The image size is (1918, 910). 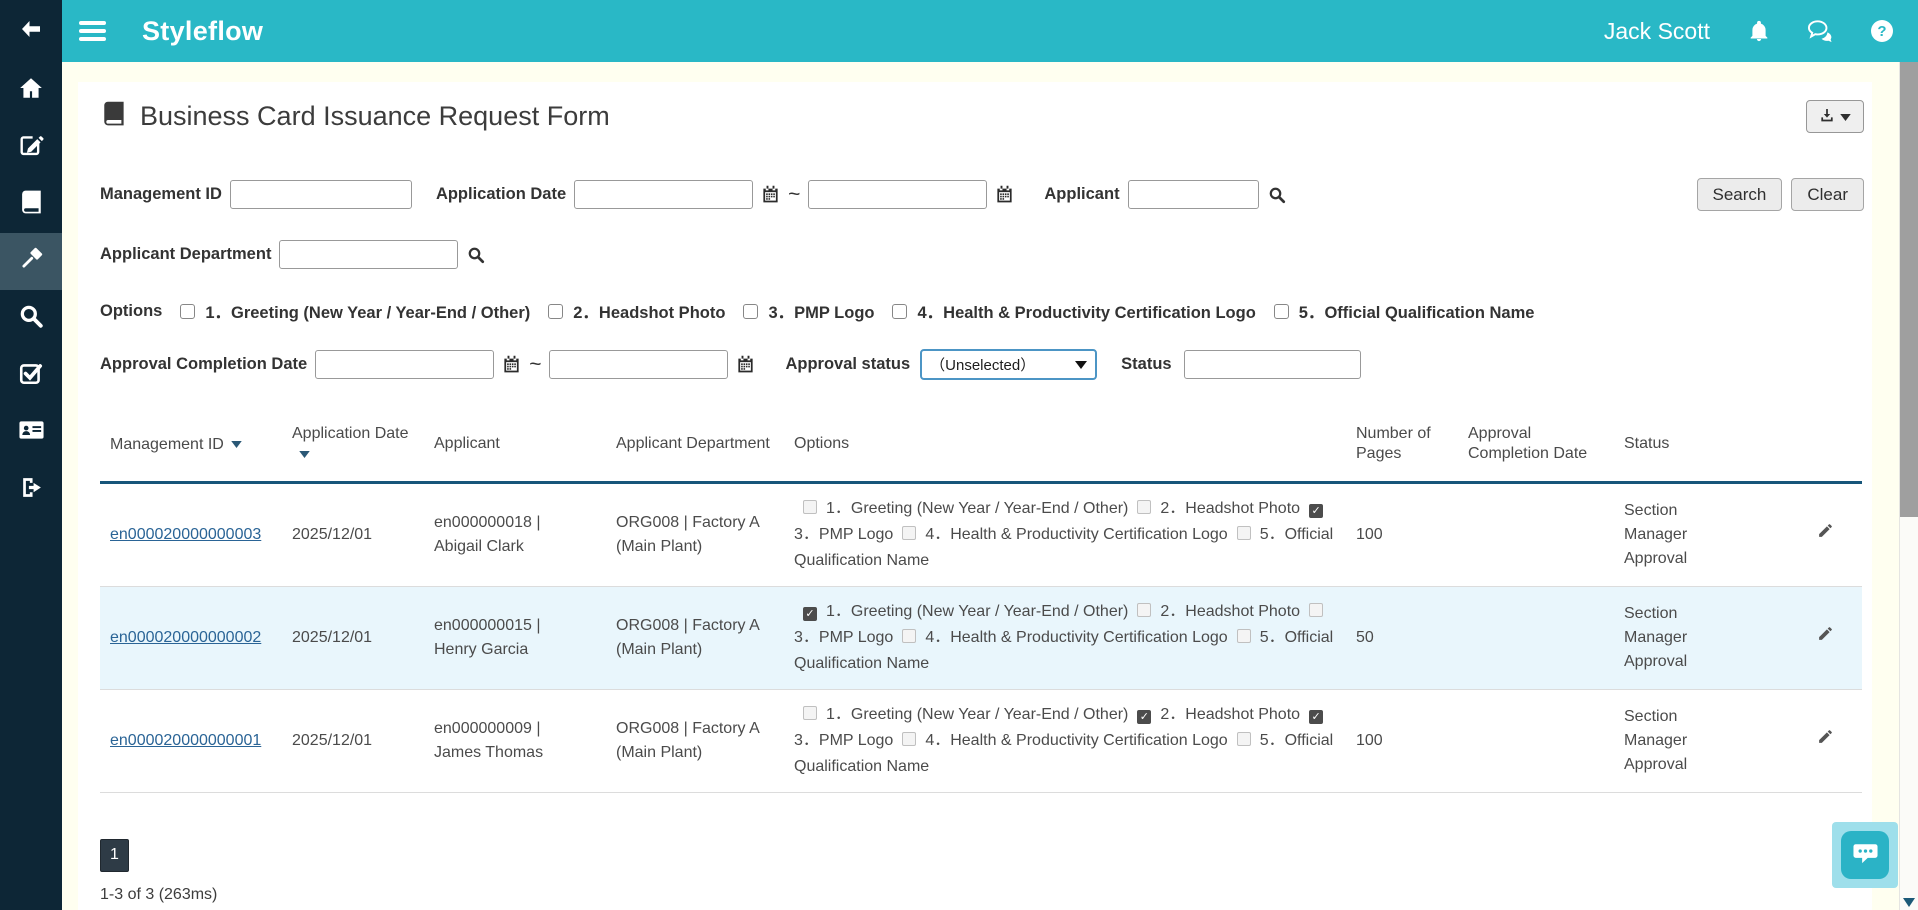 I want to click on hamburger-icon, so click(x=92, y=31).